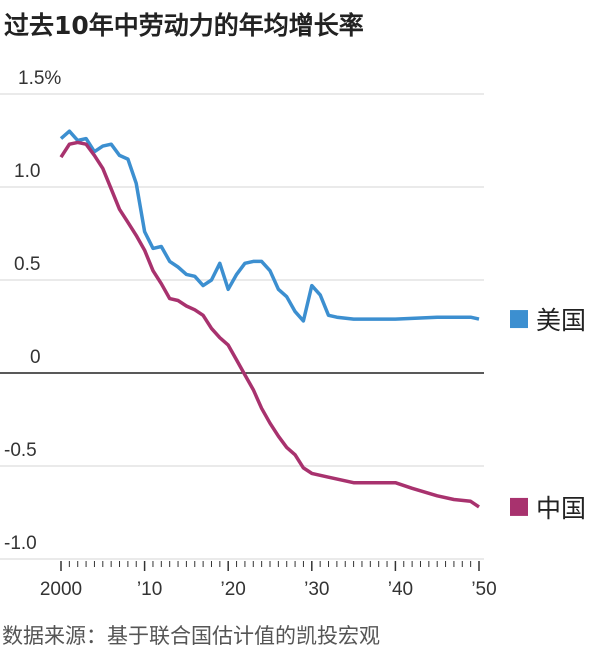 Image resolution: width=600 pixels, height=655 pixels. What do you see at coordinates (561, 508) in the screenshot?
I see `legend-label: 中国` at bounding box center [561, 508].